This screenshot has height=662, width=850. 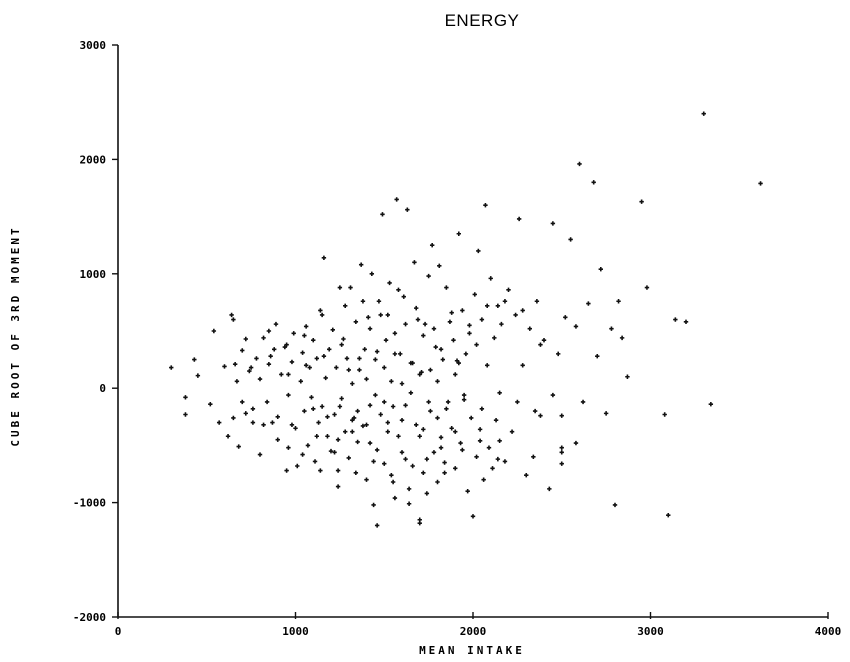 I want to click on x-tick-label: 2000, so click(x=473, y=631).